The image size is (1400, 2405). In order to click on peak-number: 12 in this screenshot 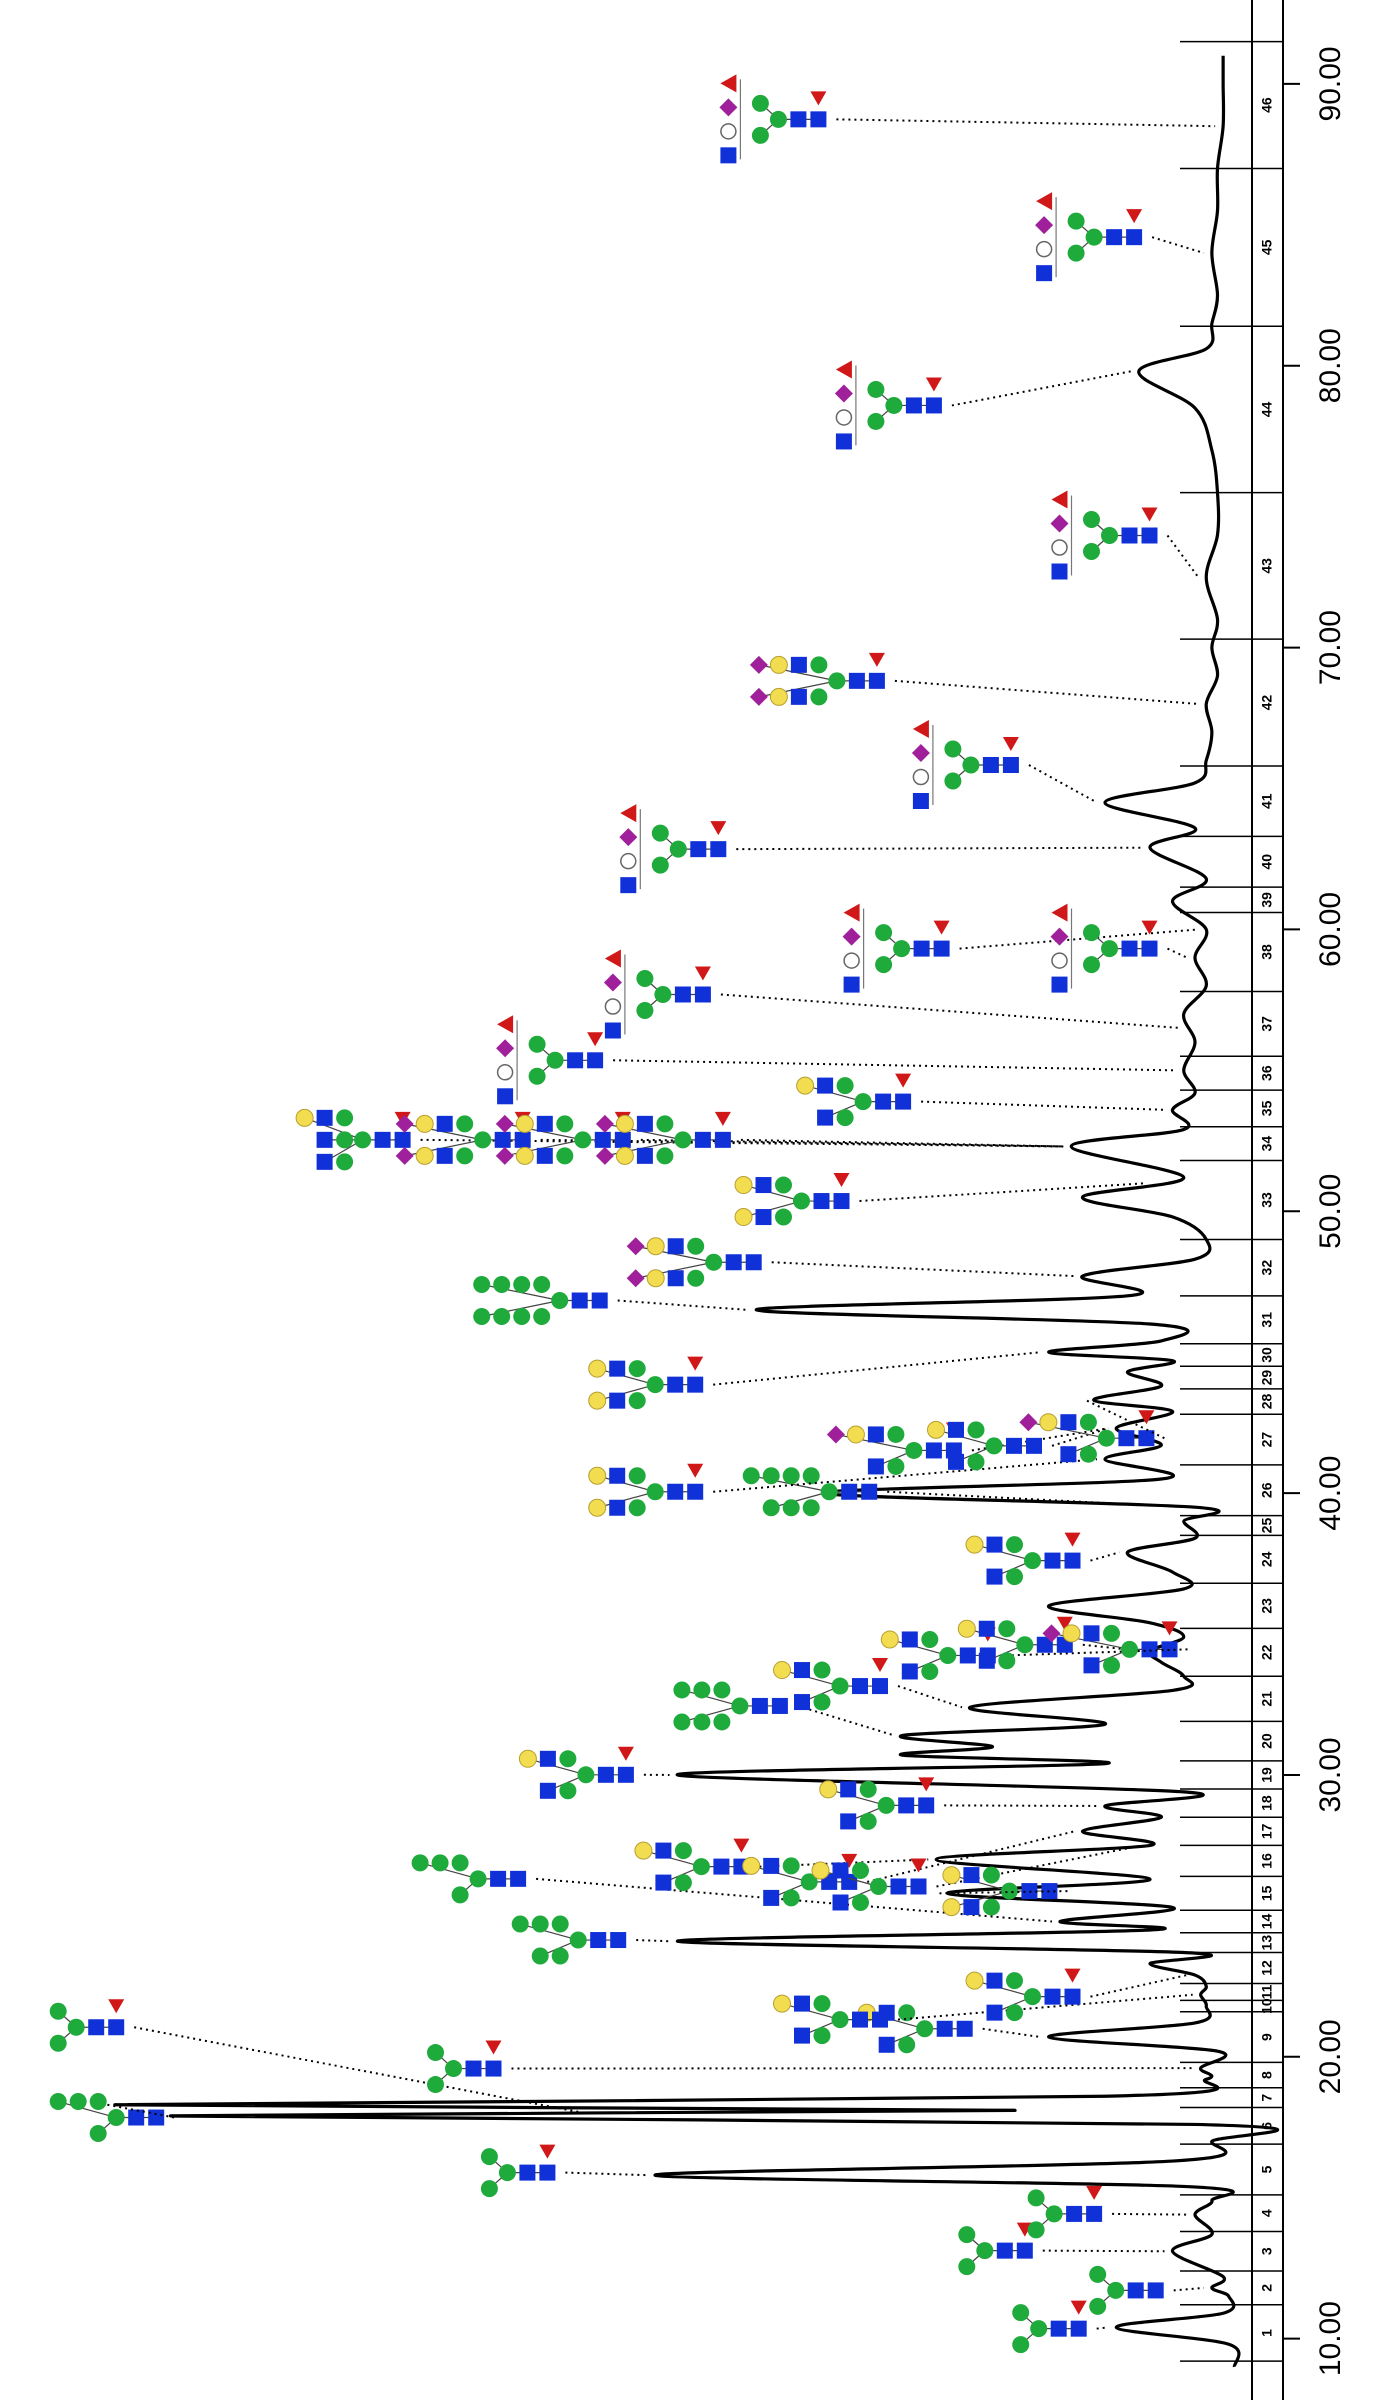, I will do `click(1267, 1968)`.